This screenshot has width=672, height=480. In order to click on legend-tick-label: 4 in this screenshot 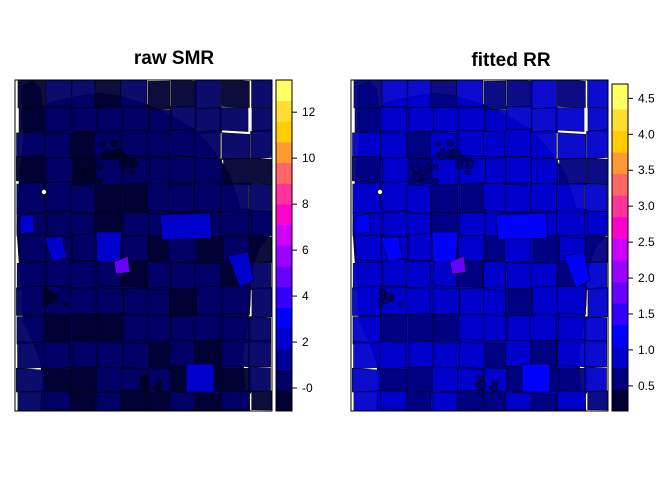, I will do `click(305, 296)`.